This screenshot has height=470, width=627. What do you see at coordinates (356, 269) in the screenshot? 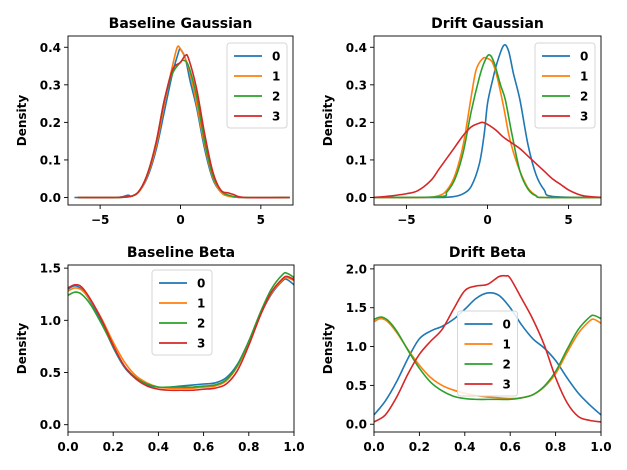
I see `y-tick-label: 2.0` at bounding box center [356, 269].